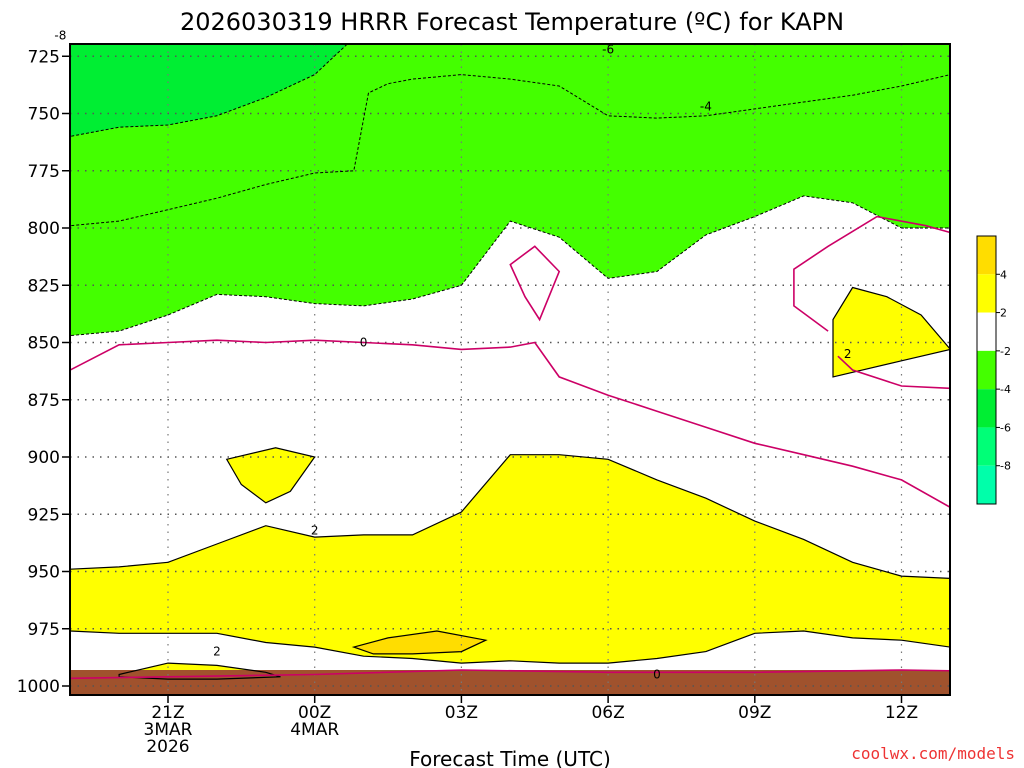 This screenshot has height=768, width=1024. I want to click on x-tick-label-12Z-1: 12Z, so click(901, 713).